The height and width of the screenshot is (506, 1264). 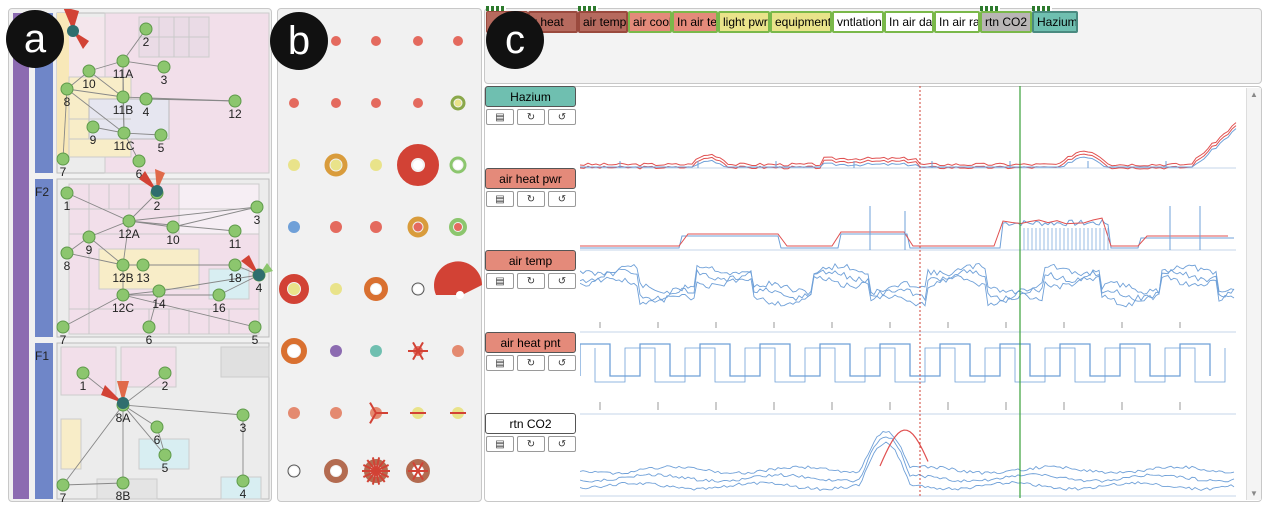 I want to click on scroll-down-arrow: ▼, so click(x=1254, y=493).